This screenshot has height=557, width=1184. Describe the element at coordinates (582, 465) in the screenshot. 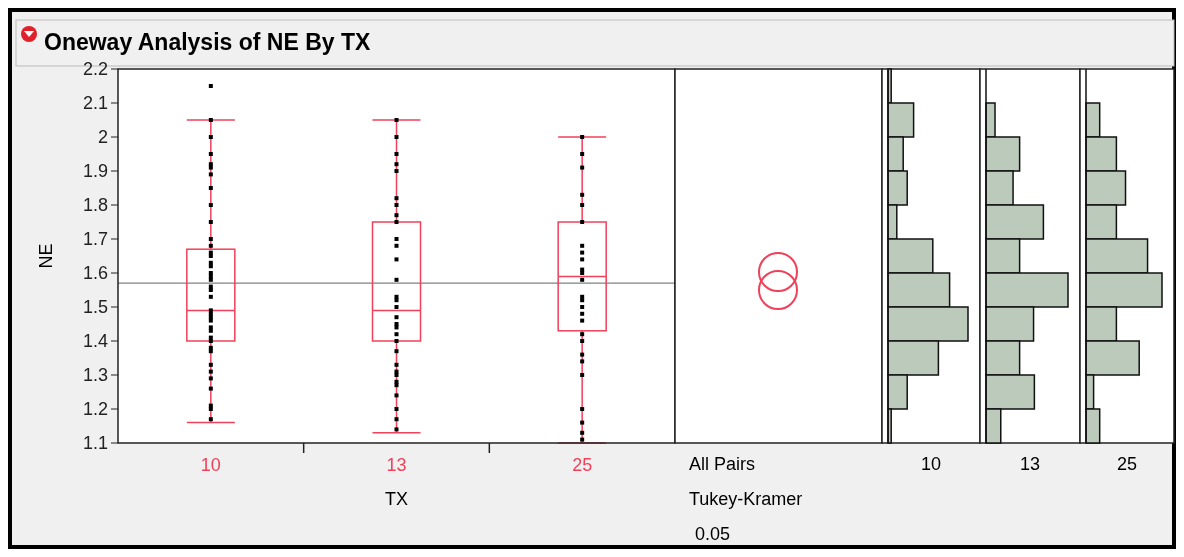

I see `x-tick-label: 25` at that location.